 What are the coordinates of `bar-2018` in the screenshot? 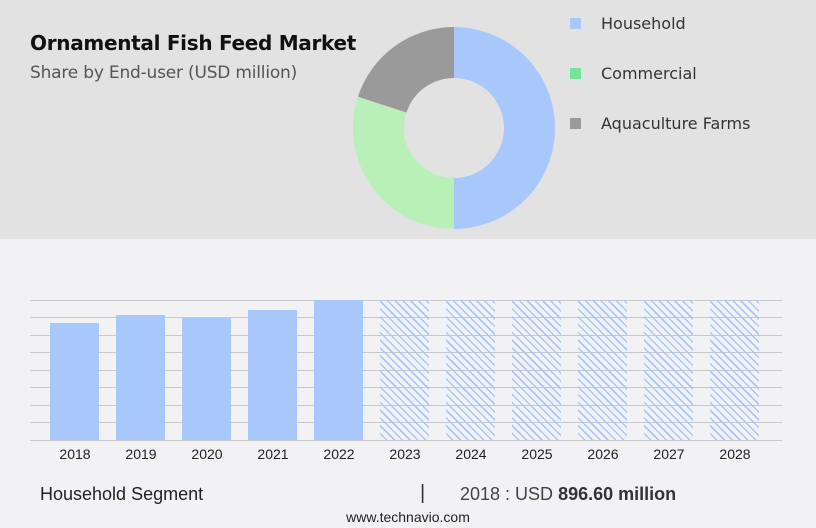 It's located at (74, 381).